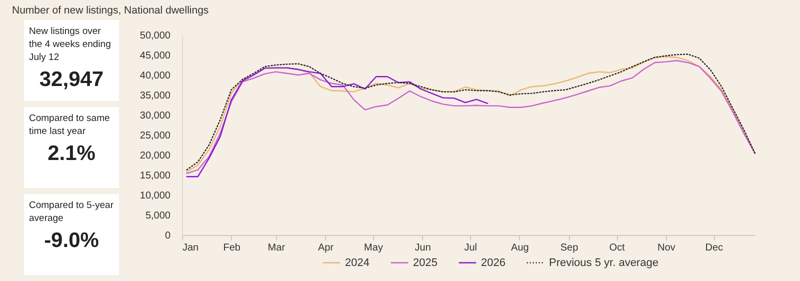  What do you see at coordinates (373, 248) in the screenshot?
I see `x-tick-label: May` at bounding box center [373, 248].